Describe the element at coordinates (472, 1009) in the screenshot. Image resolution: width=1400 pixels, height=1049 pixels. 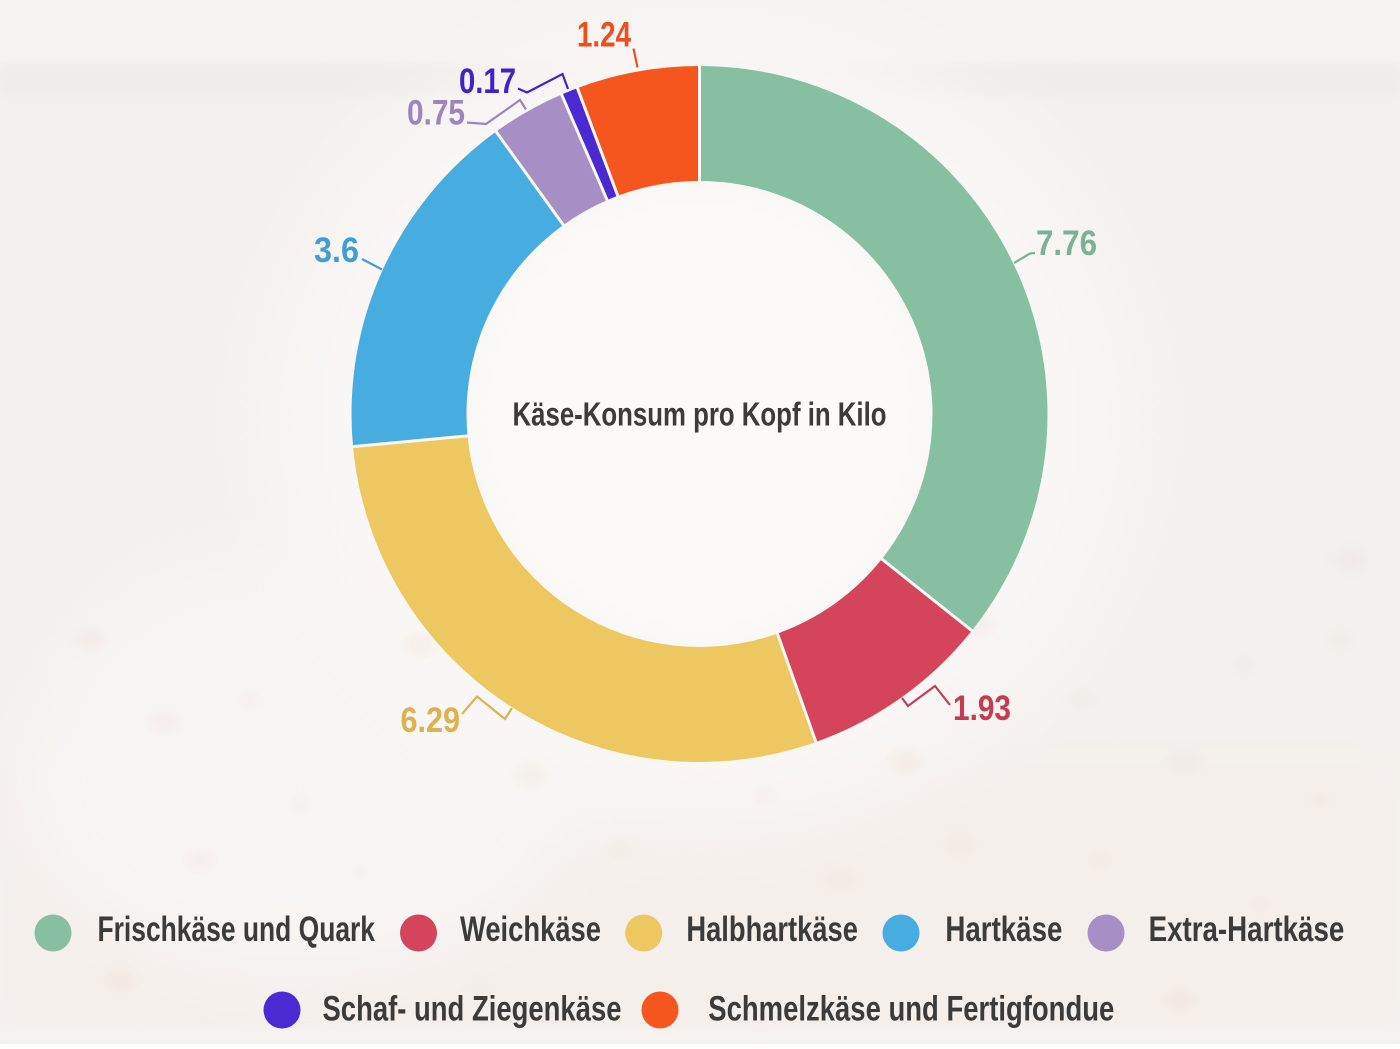
I see `svg-text: Schaf- und Ziegenkäse` at that location.